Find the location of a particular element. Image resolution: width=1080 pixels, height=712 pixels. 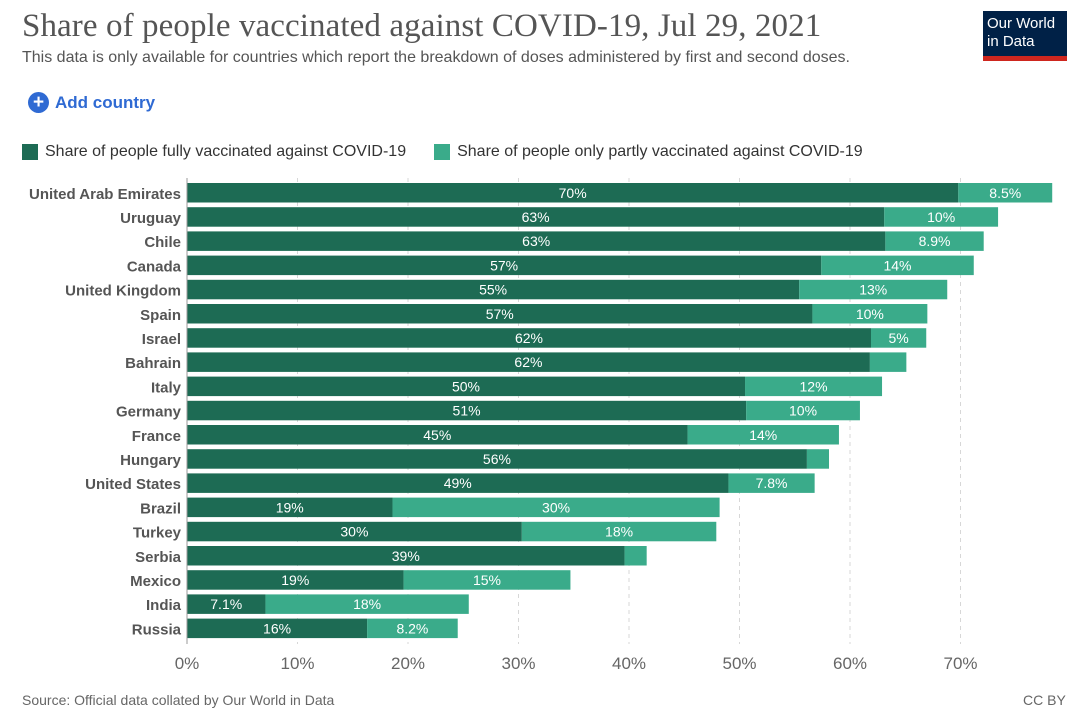

bar-fully-turkey is located at coordinates (354, 531).